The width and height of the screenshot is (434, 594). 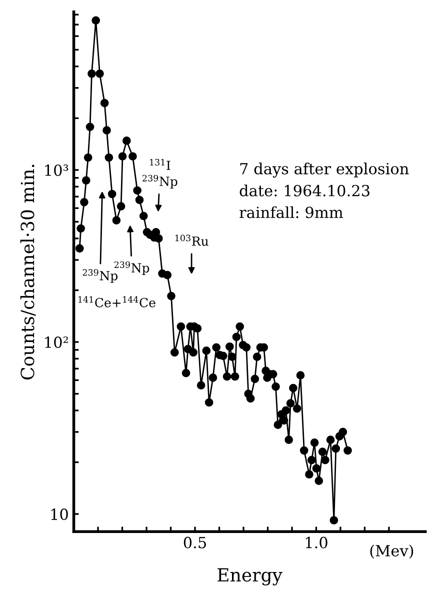 I want to click on annotation: $^{141}$Ce+$^{144}$Ce, so click(x=117, y=302).